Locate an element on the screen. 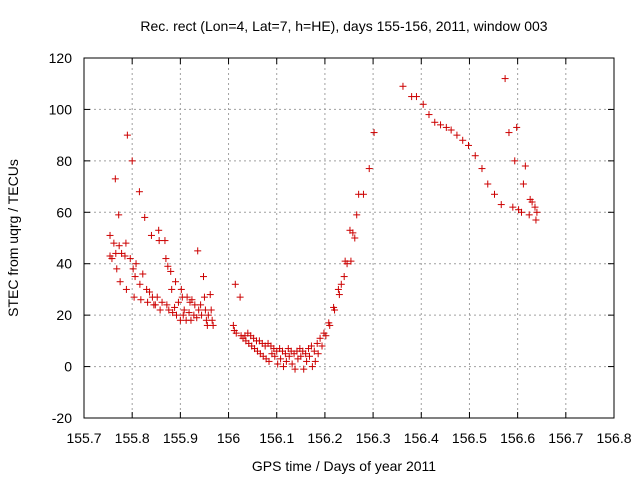  y-tick-label: 120 is located at coordinates (61, 58).